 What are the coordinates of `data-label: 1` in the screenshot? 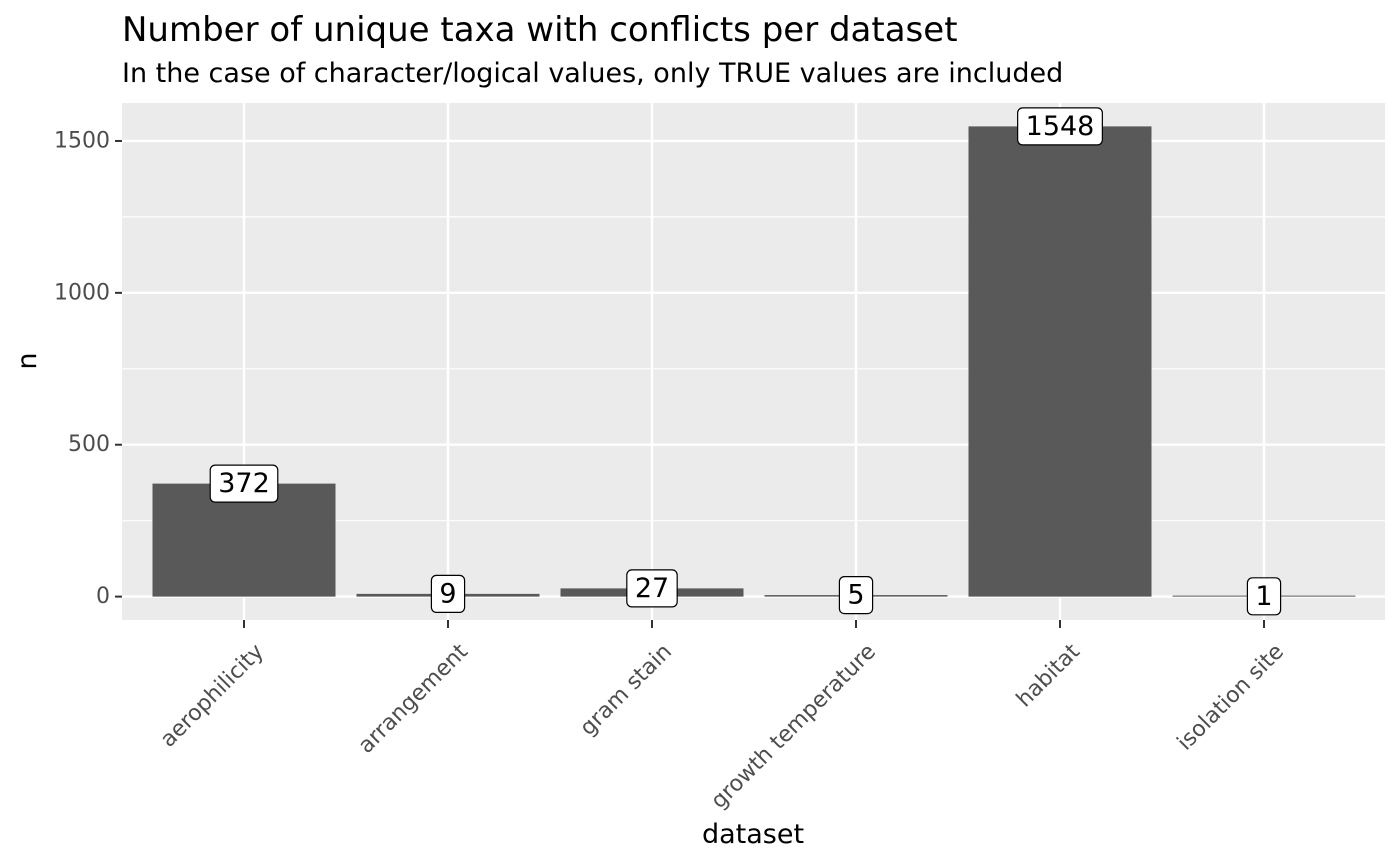 It's located at (1263, 596).